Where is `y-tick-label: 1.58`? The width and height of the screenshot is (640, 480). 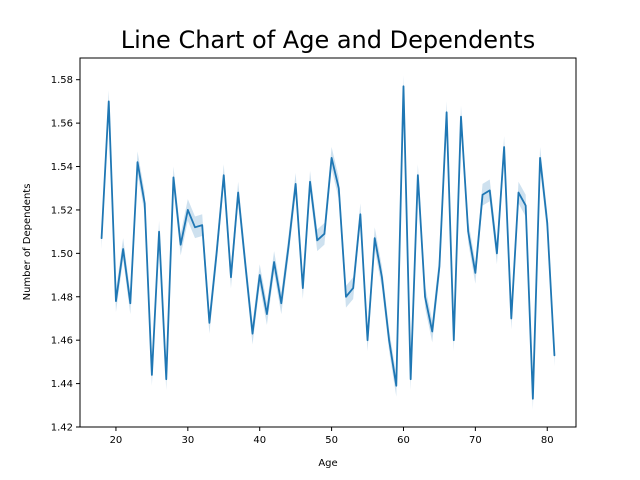
y-tick-label: 1.58 is located at coordinates (62, 80).